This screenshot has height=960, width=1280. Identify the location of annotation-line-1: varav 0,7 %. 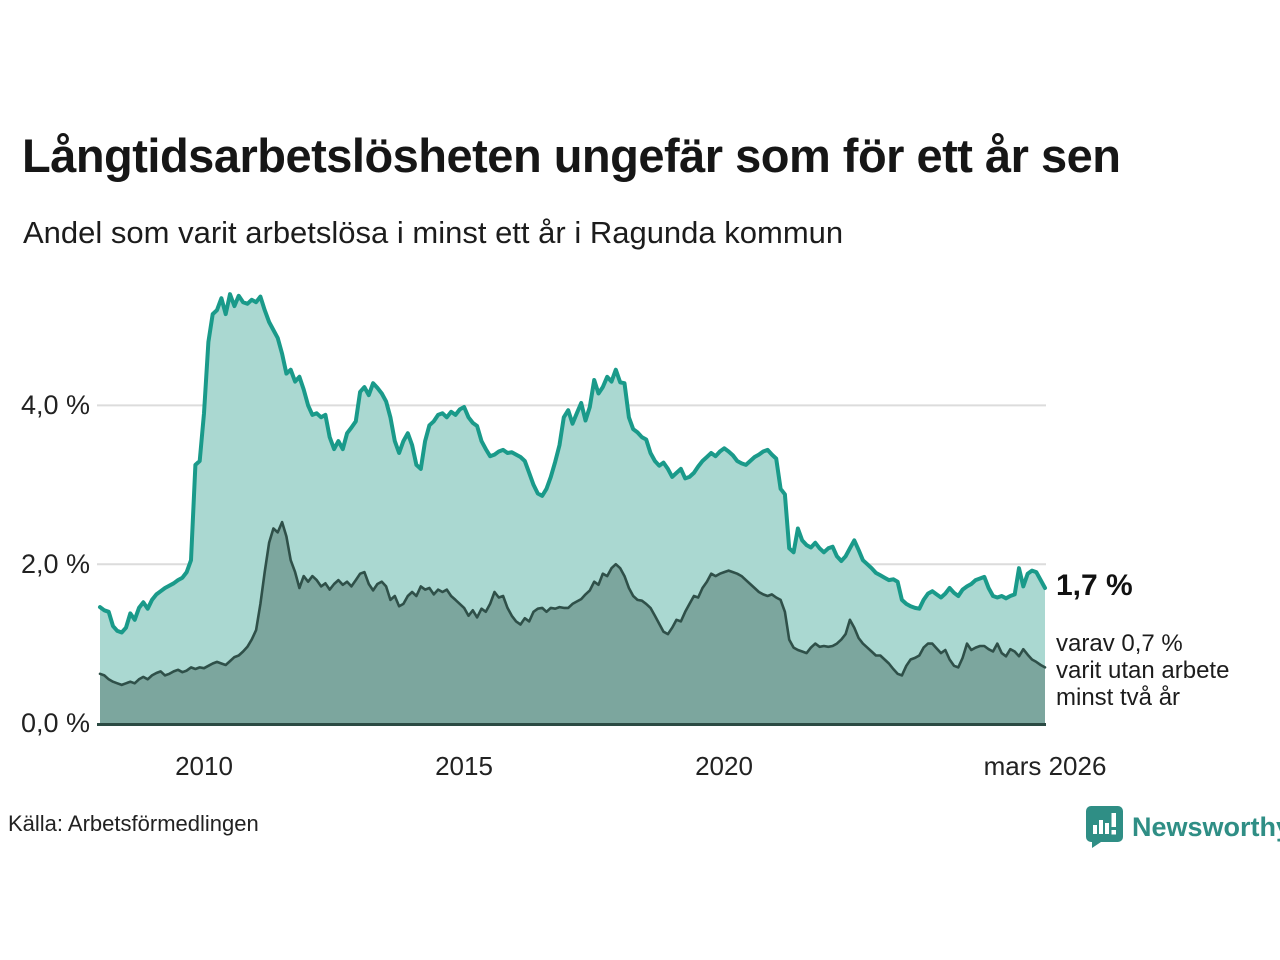
(1119, 643).